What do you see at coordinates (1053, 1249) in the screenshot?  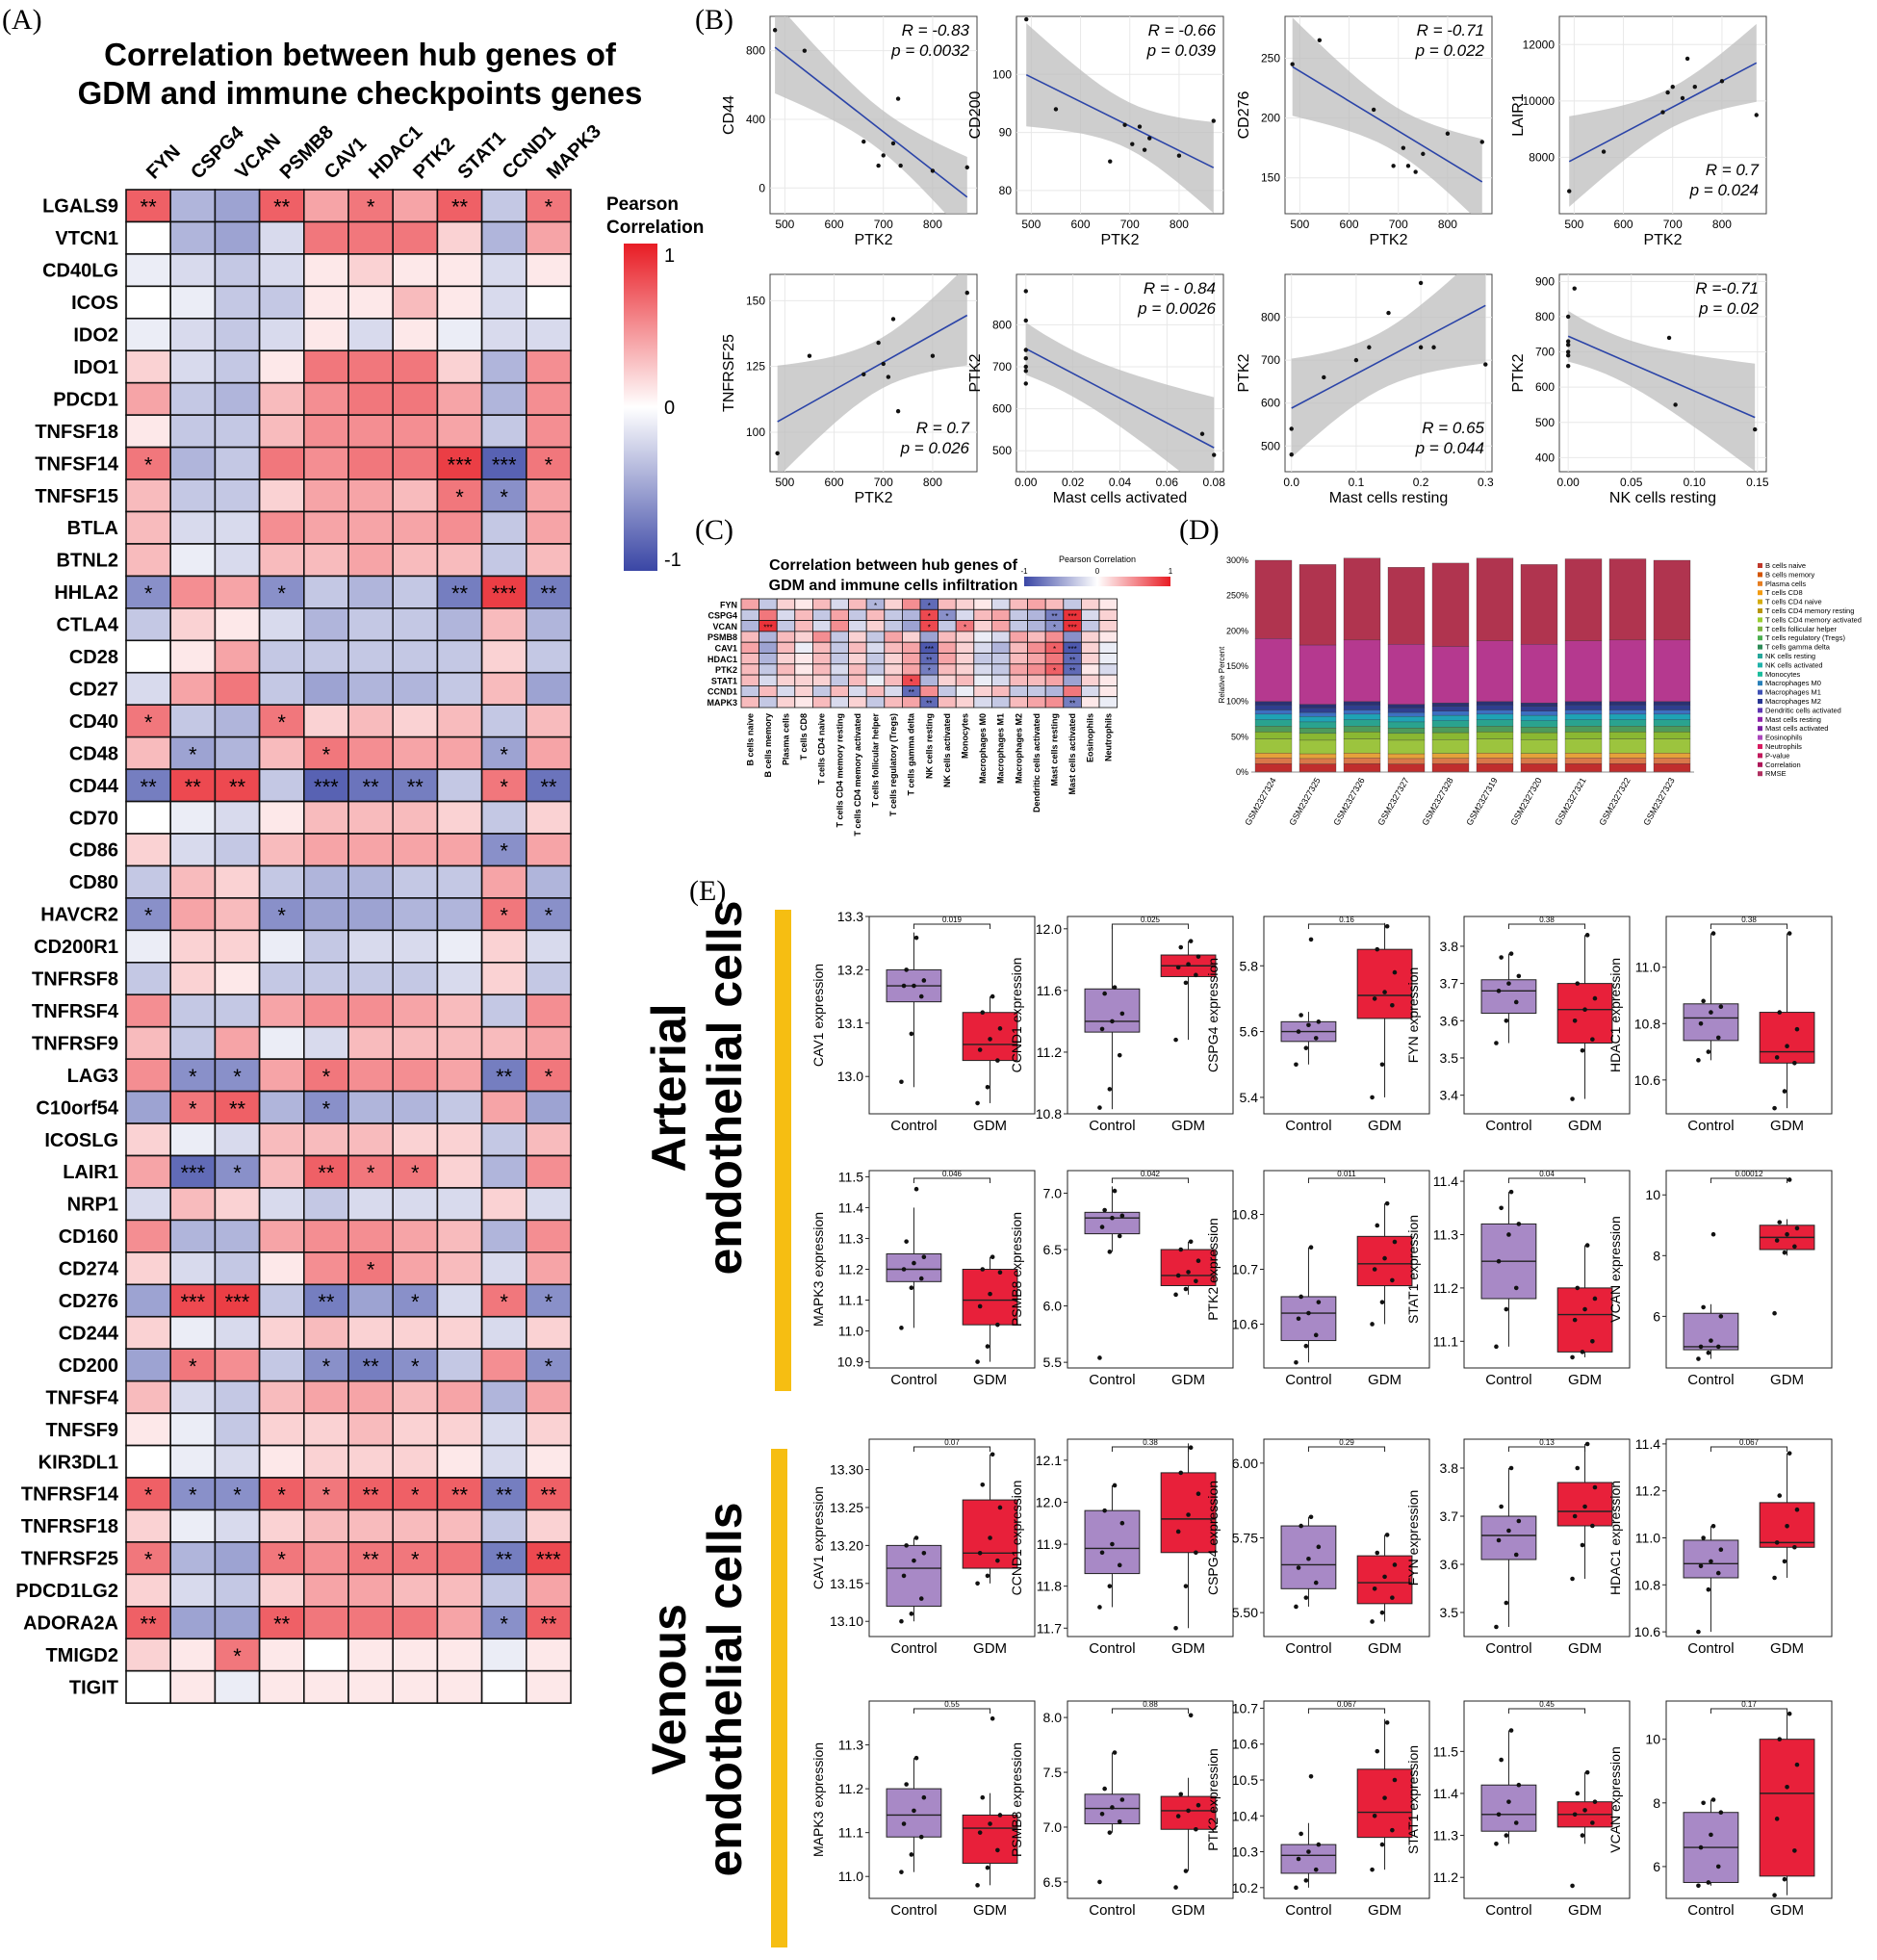 I see `box-y-tick: 6.5` at bounding box center [1053, 1249].